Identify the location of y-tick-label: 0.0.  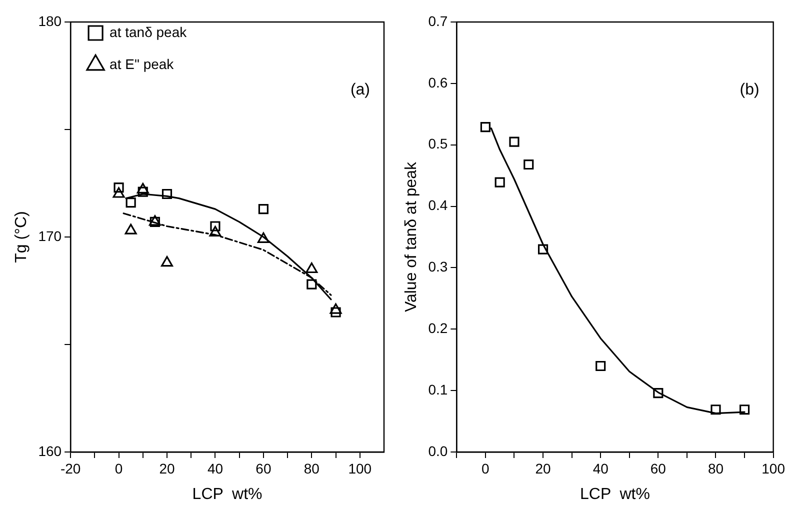
(438, 450).